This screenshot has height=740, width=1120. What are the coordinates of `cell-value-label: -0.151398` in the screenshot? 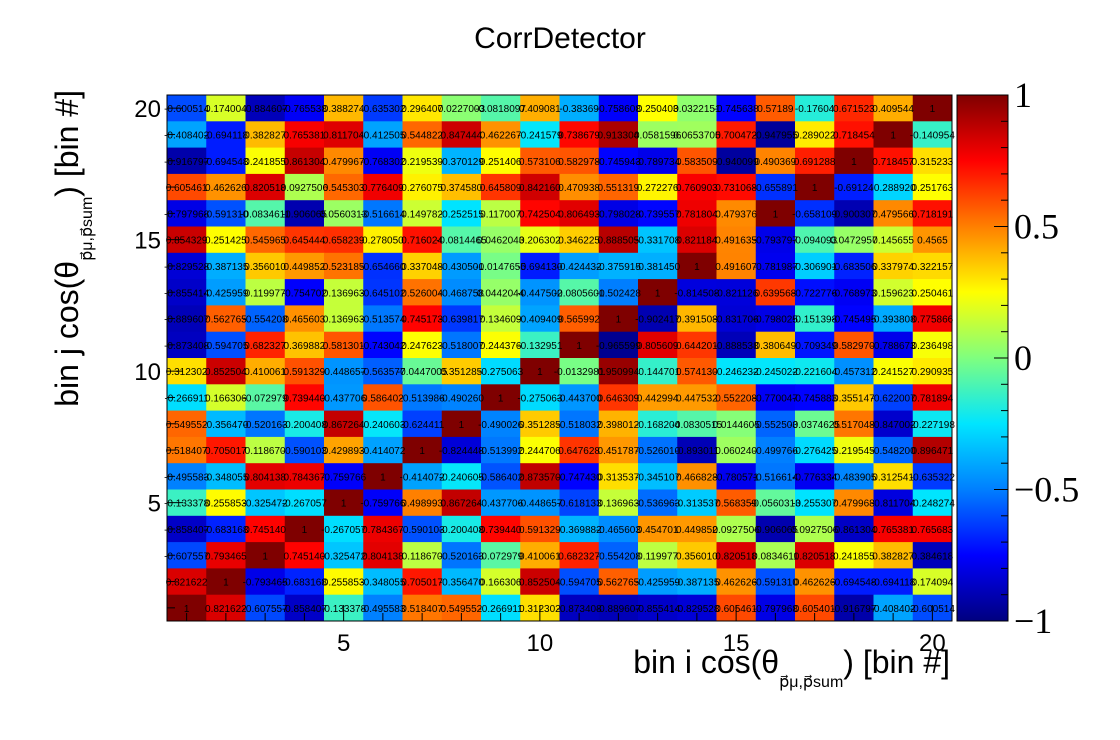 It's located at (814, 320).